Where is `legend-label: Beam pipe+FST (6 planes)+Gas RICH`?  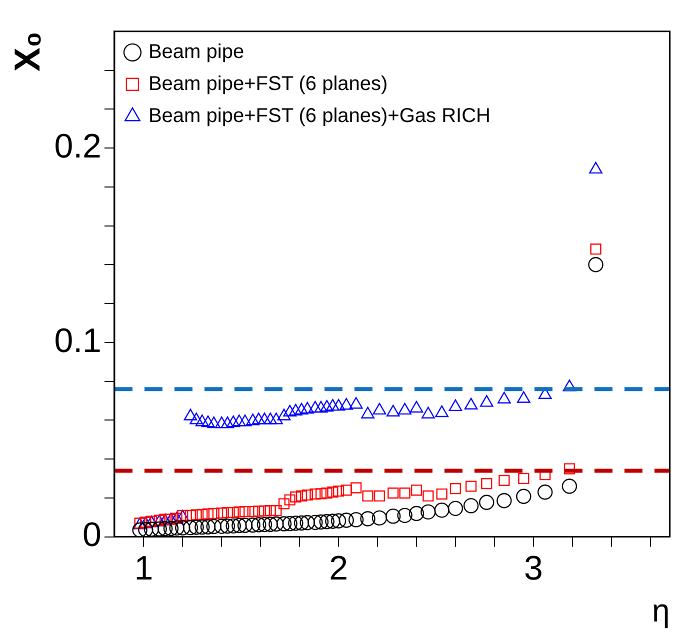
legend-label: Beam pipe+FST (6 planes)+Gas RICH is located at coordinates (319, 115).